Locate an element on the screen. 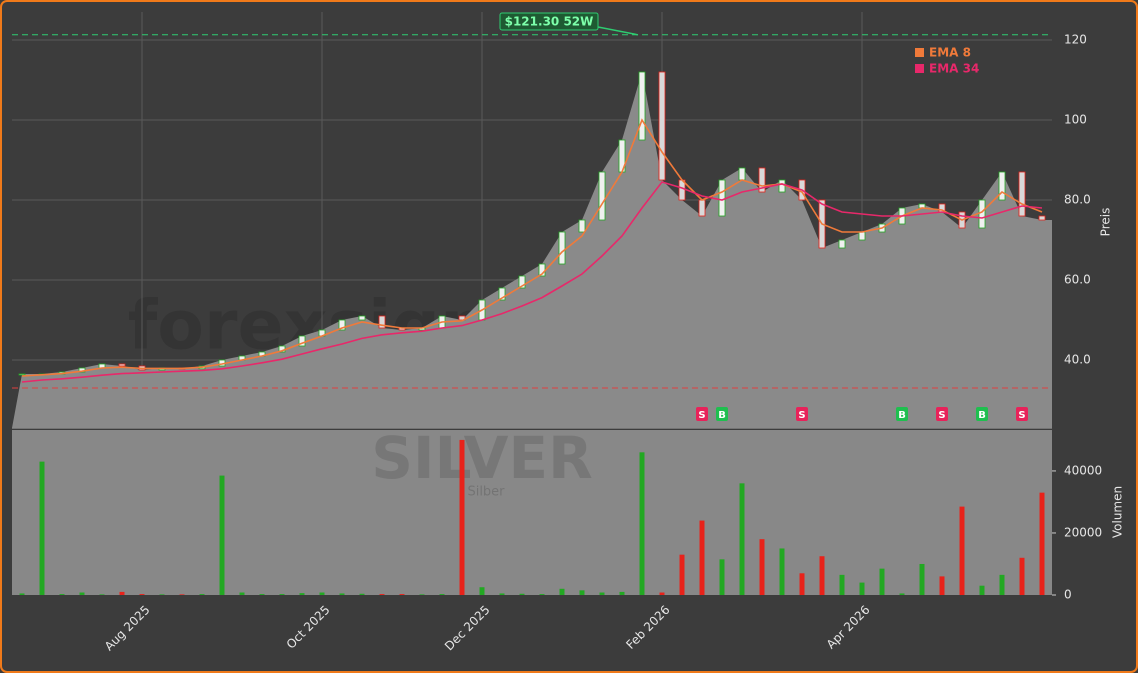  legend-swatch is located at coordinates (919, 68).